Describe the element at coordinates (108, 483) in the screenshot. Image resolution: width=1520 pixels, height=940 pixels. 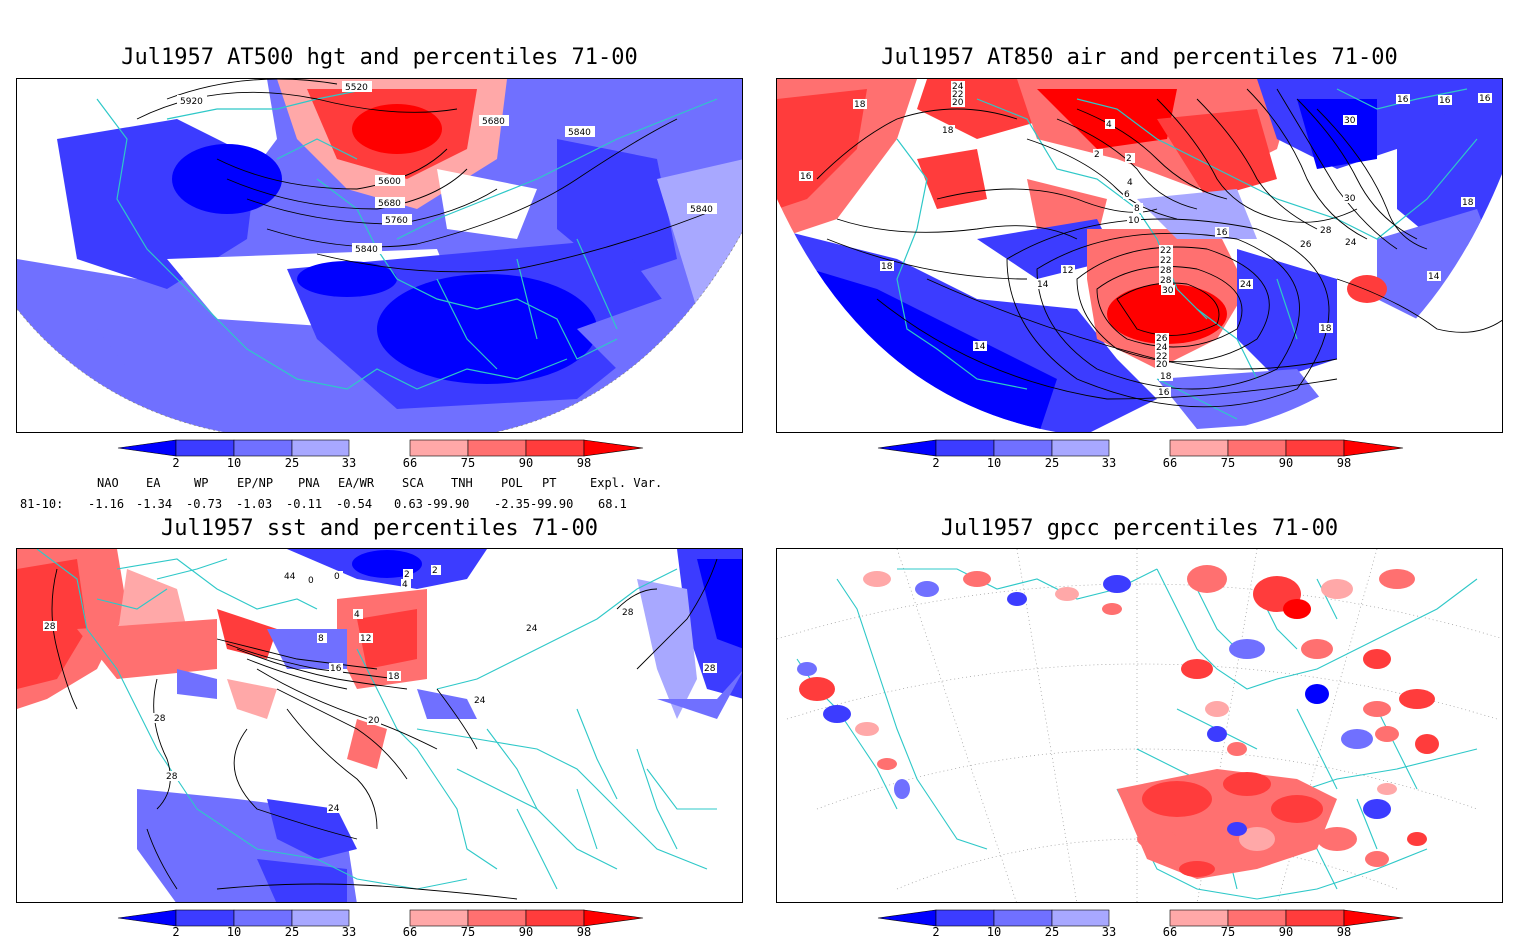
I see `tc-header: NAO` at that location.